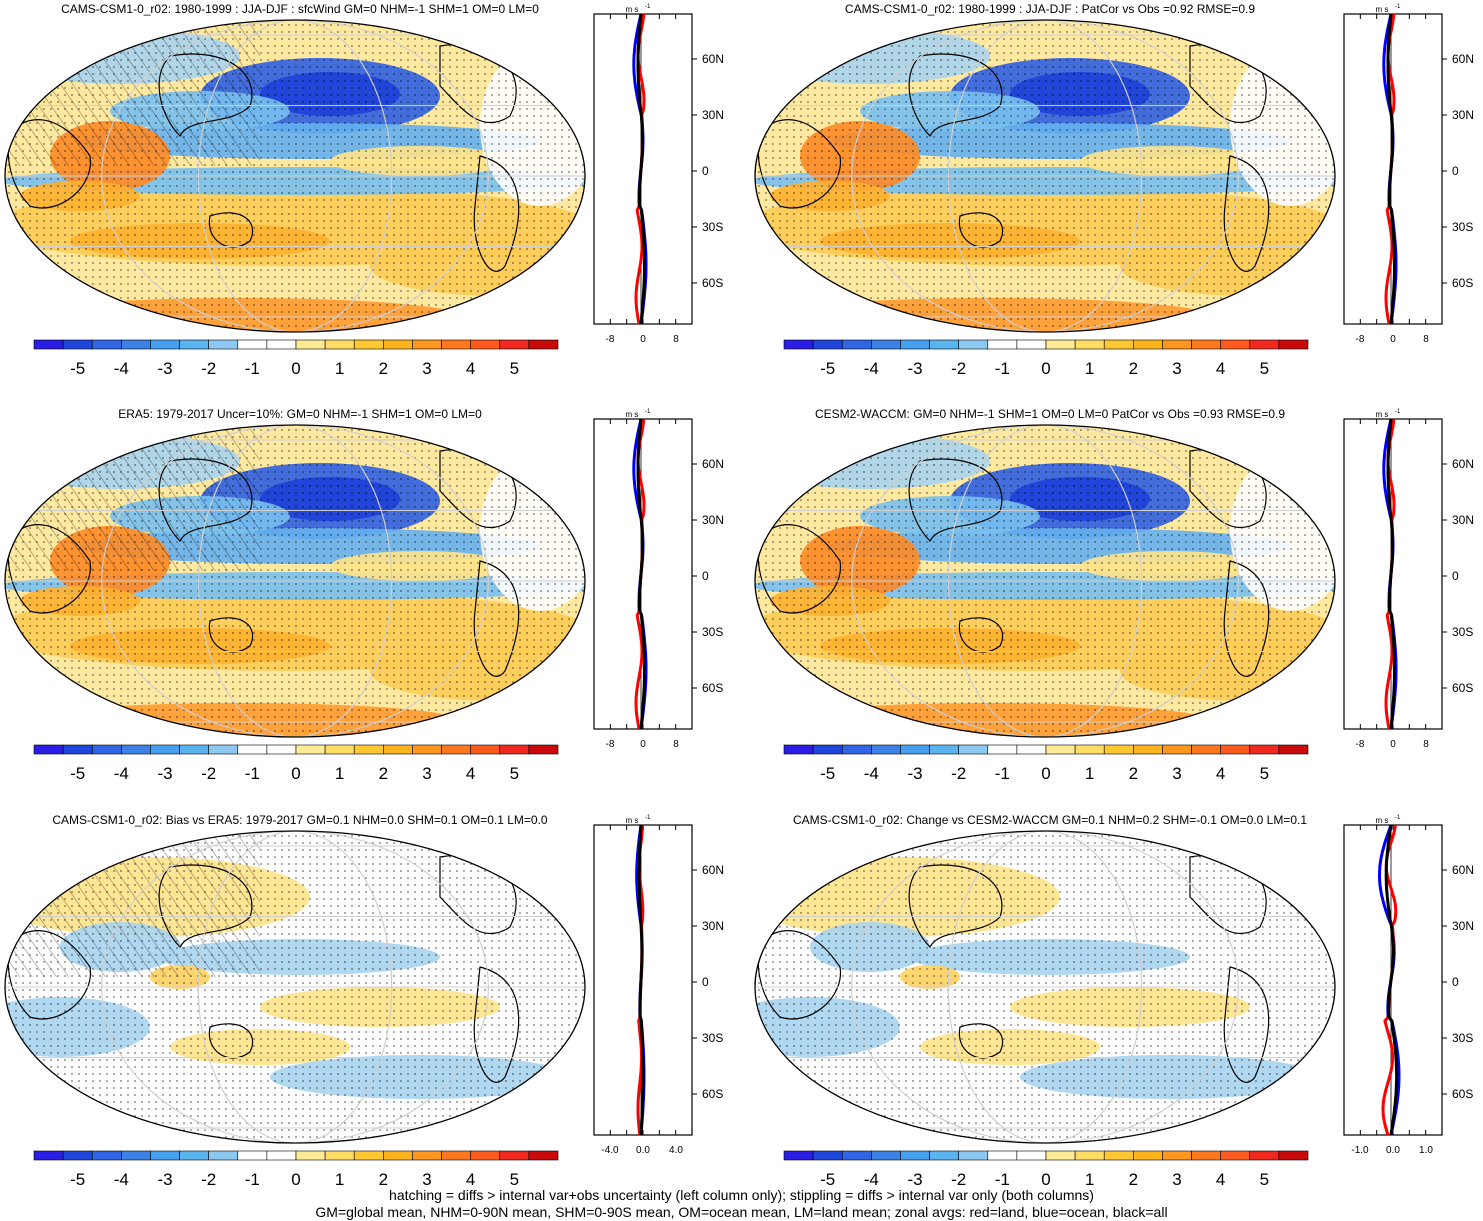 The height and width of the screenshot is (1221, 1483). Describe the element at coordinates (1360, 1150) in the screenshot. I see `zonal-x-tick-label: -1.0` at that location.